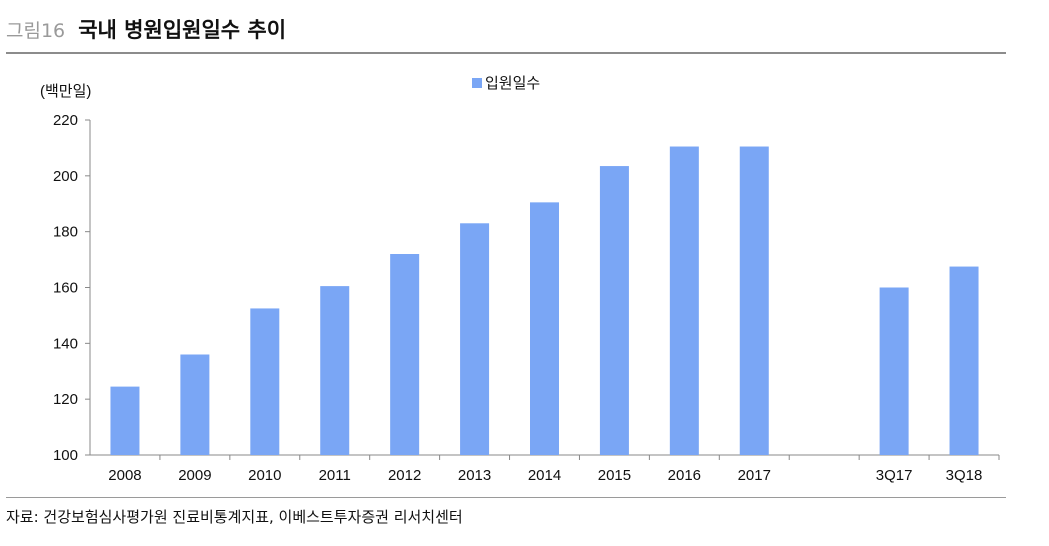 The image size is (1049, 546). I want to click on source-note: 자료: 건강보험심사평가원 진료비통계지표, 이베스트투자증권 리서치센터, so click(234, 517).